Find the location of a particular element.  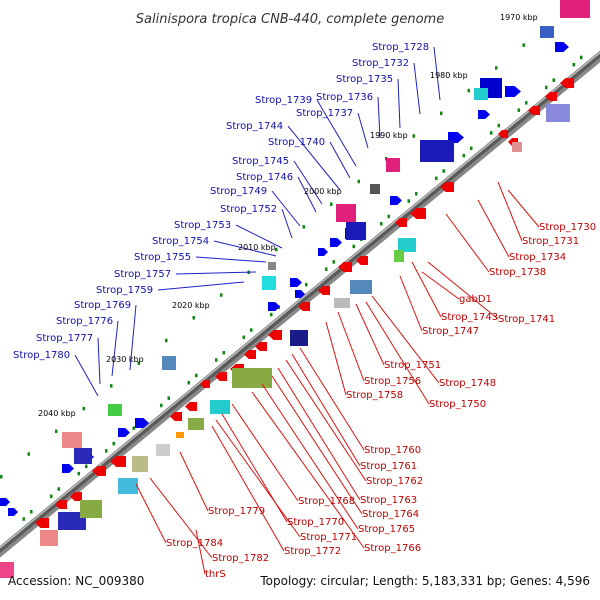

gene-label-upper: Strop_1752 is located at coordinates (248, 209).